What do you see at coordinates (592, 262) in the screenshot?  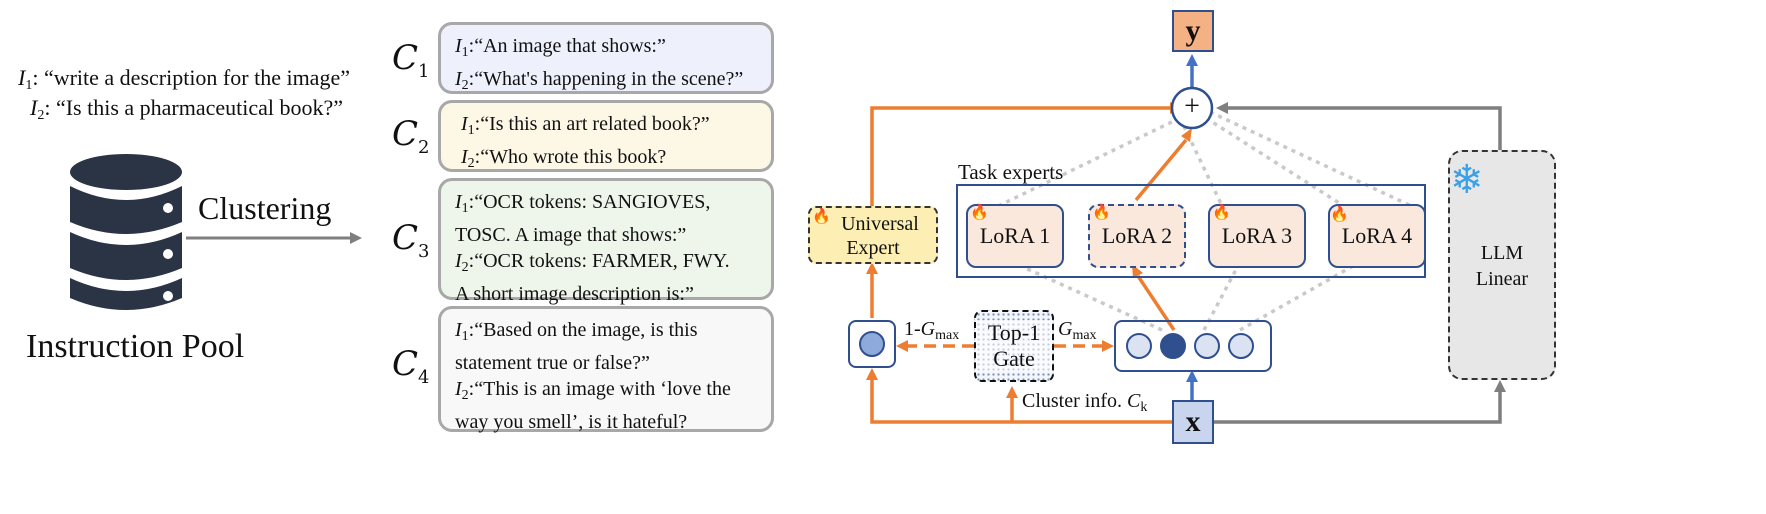 I see `cluster-3-line-2: I2:“OCR tokens: FARMER, FWY.` at bounding box center [592, 262].